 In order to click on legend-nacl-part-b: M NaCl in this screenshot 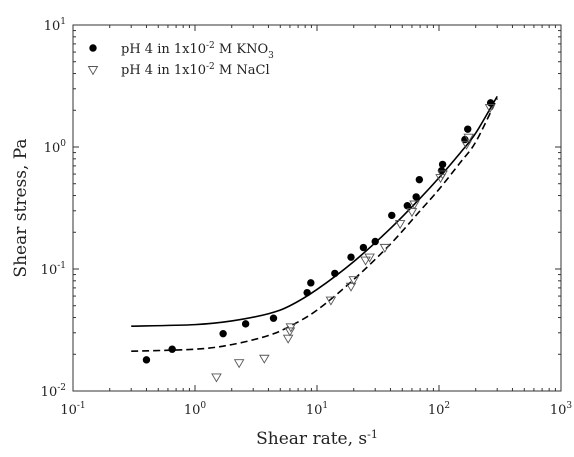, I will do `click(242, 70)`.